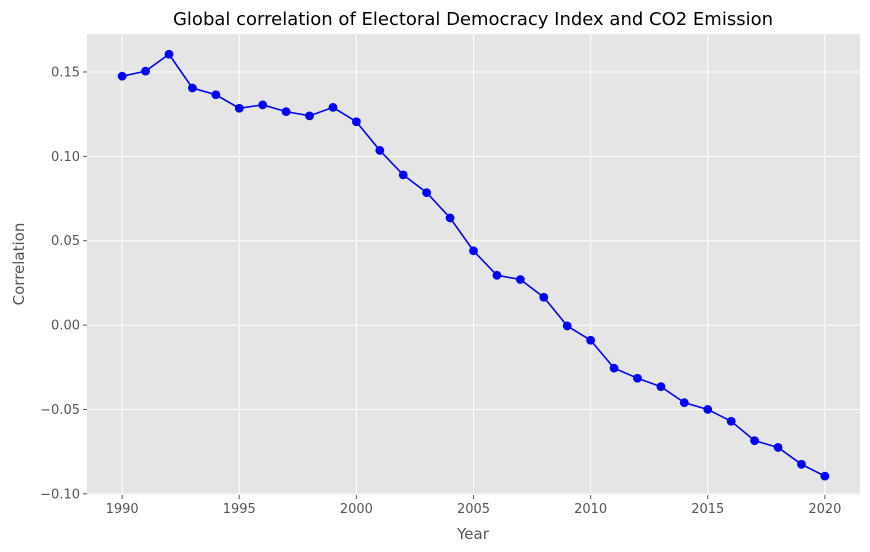  Describe the element at coordinates (473, 534) in the screenshot. I see `x-axis-label: Year` at that location.